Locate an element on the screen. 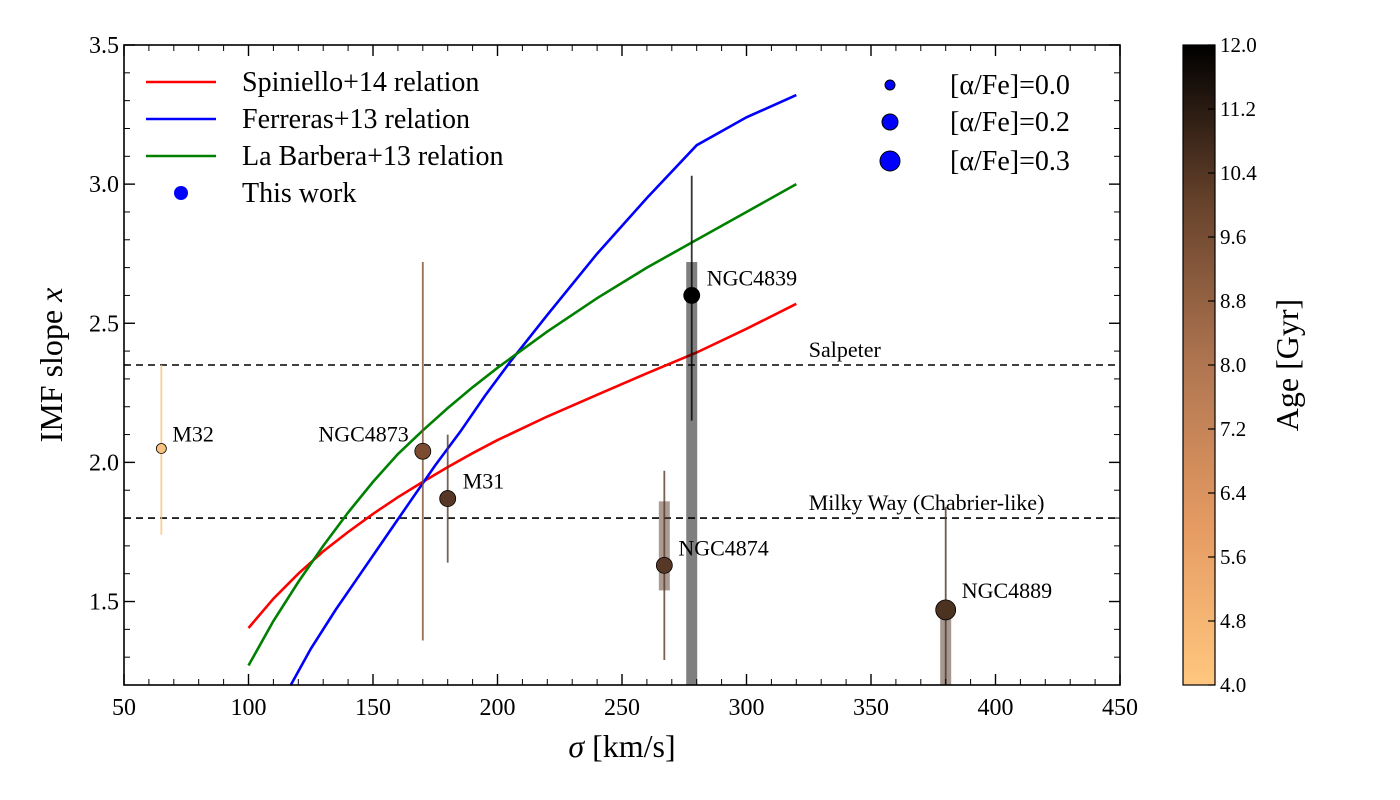 The width and height of the screenshot is (1400, 800). x-tick-label: 200 is located at coordinates (498, 708).